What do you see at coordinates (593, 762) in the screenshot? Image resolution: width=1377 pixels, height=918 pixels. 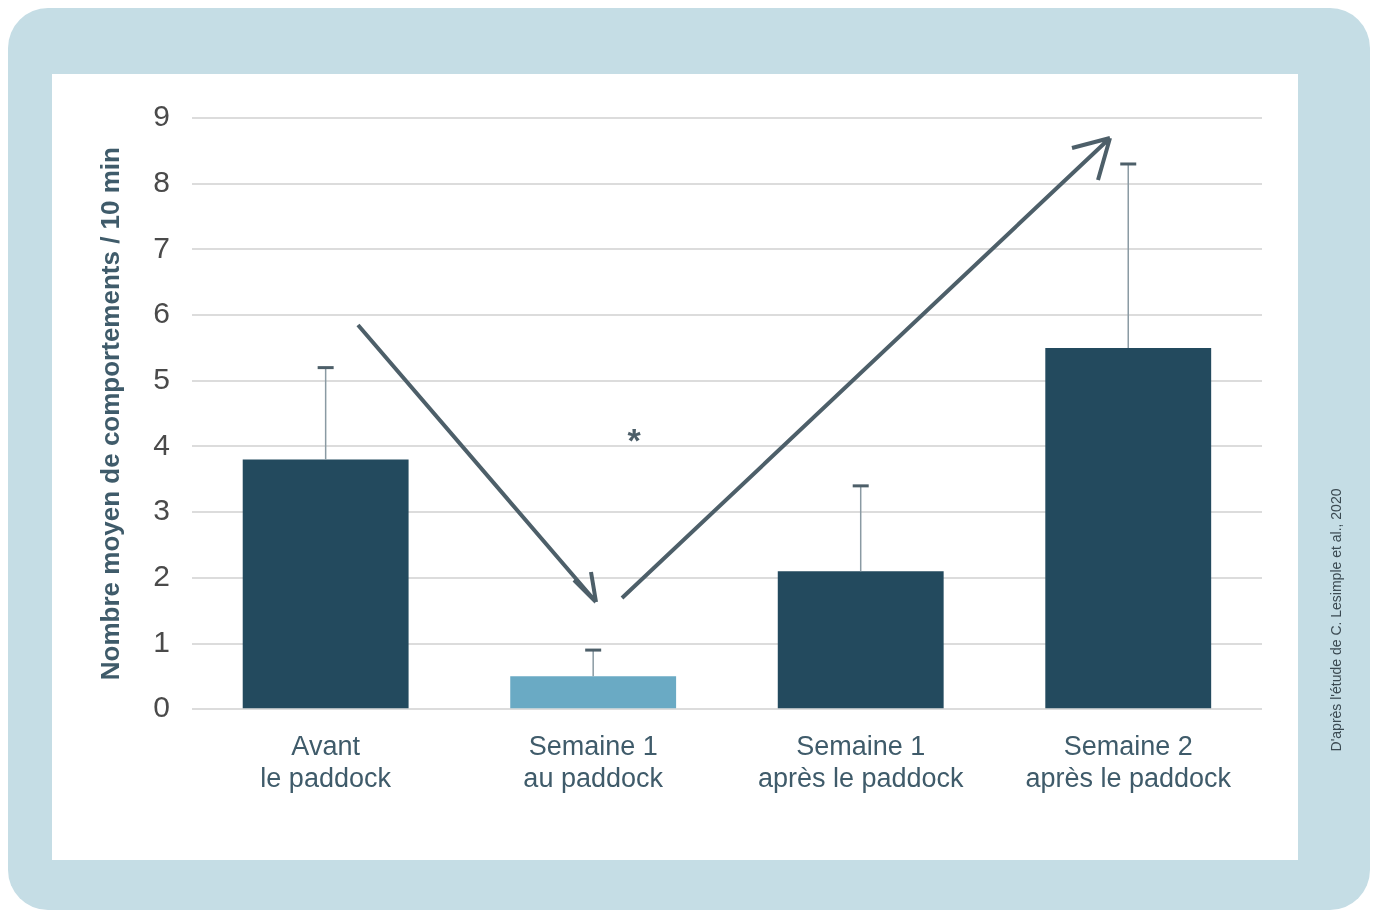 I see `x-tick-label: Semaine 1 au paddock` at bounding box center [593, 762].